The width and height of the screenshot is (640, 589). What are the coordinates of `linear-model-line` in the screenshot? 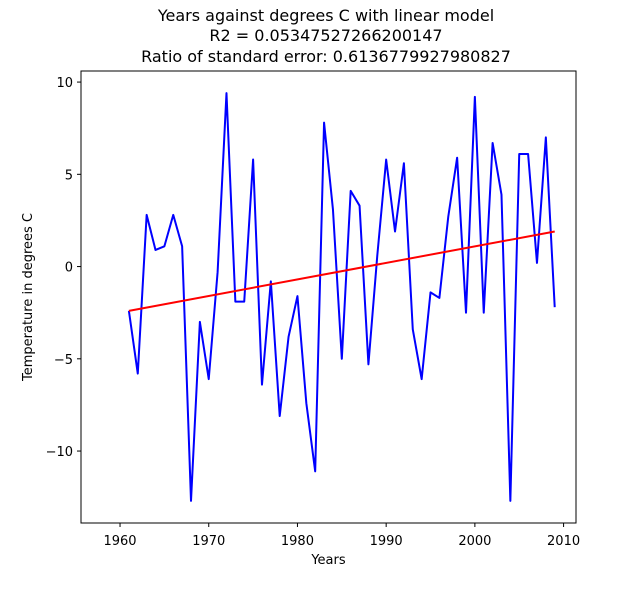 It's located at (341, 271).